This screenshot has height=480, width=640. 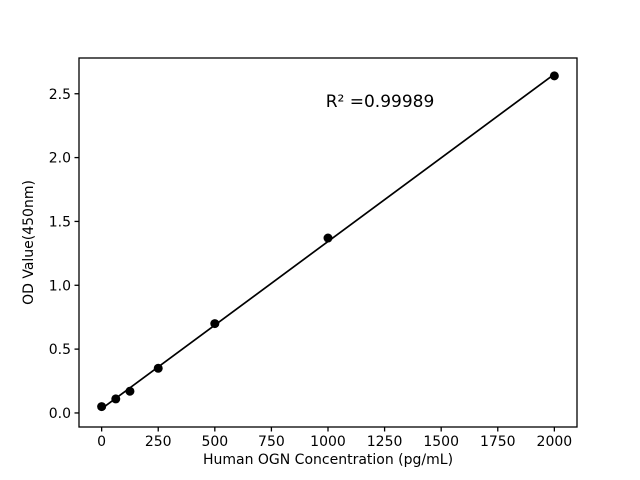 I want to click on y-tick-label: 2.0, so click(x=60, y=159).